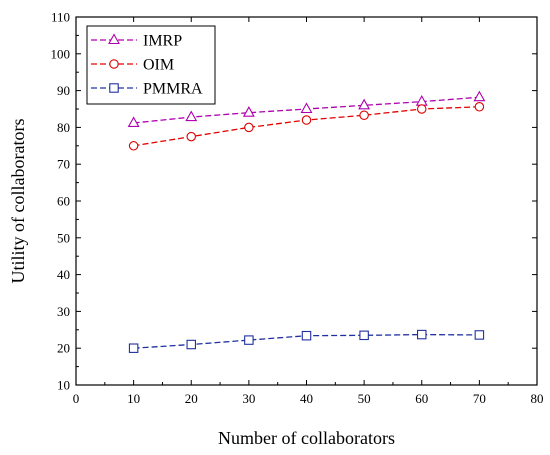 This screenshot has height=455, width=550. Describe the element at coordinates (114, 88) in the screenshot. I see `legend-marker-pmmra` at that location.